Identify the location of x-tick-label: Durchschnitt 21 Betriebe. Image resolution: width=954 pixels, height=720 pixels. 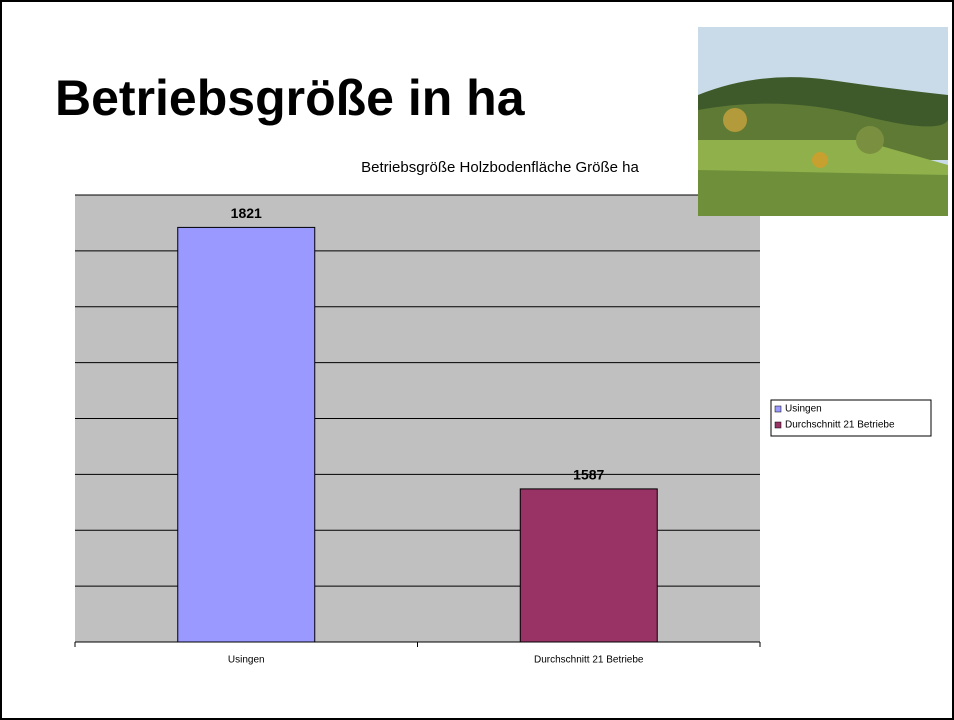
(589, 660).